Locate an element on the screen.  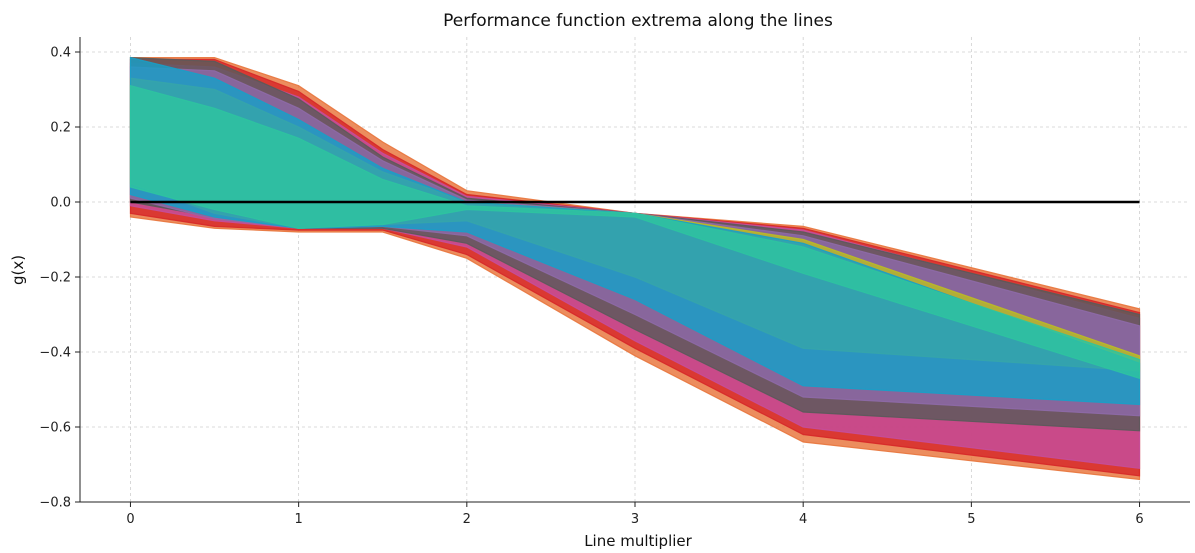
y-tick-label: −0.2 is located at coordinates (55, 278).